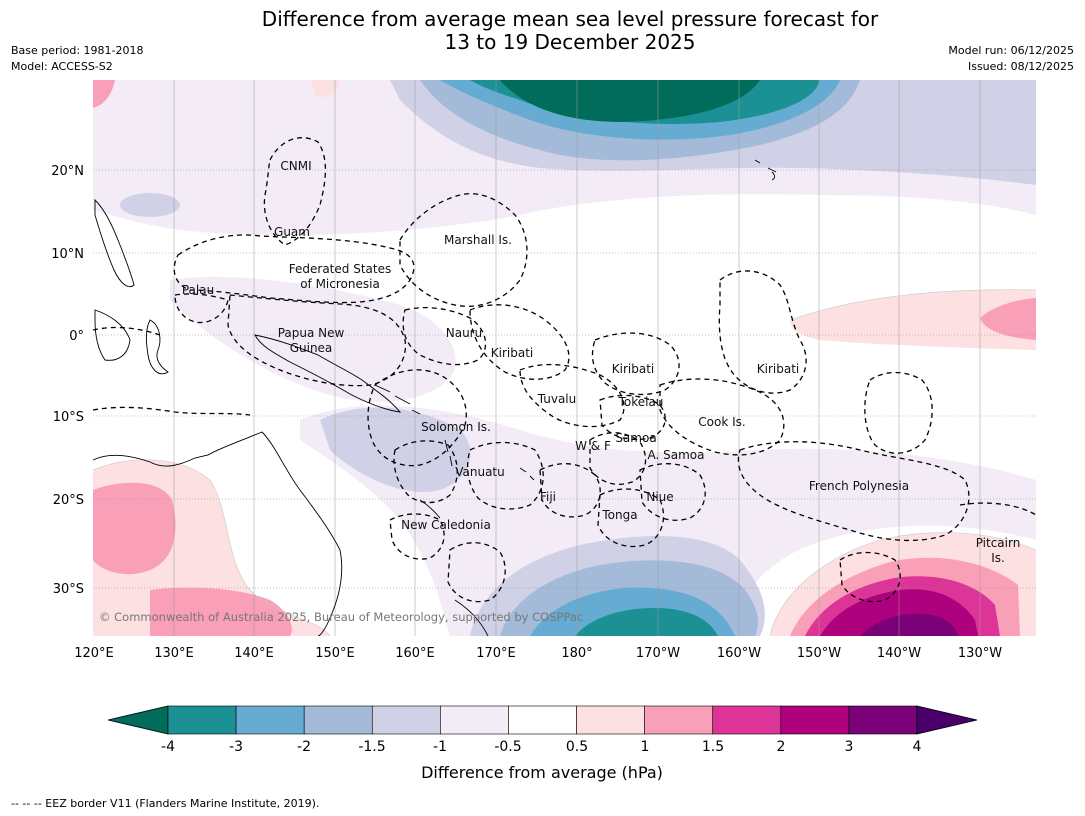  What do you see at coordinates (480, 472) in the screenshot?
I see `label-vanuatu: Vanuatu` at bounding box center [480, 472].